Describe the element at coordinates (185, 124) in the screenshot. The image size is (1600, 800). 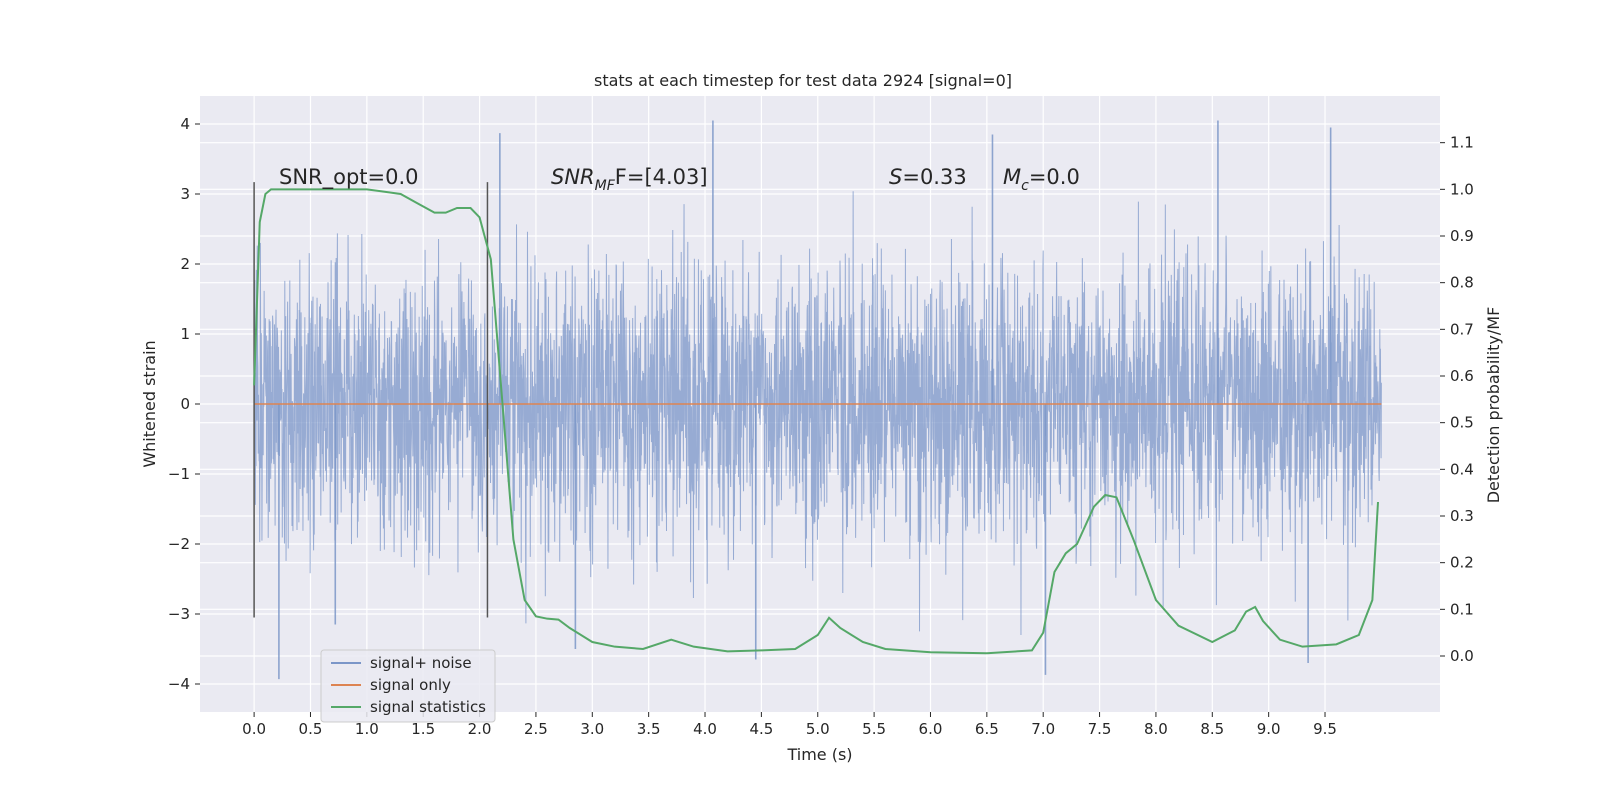
I see `y-tick-label: 4` at that location.